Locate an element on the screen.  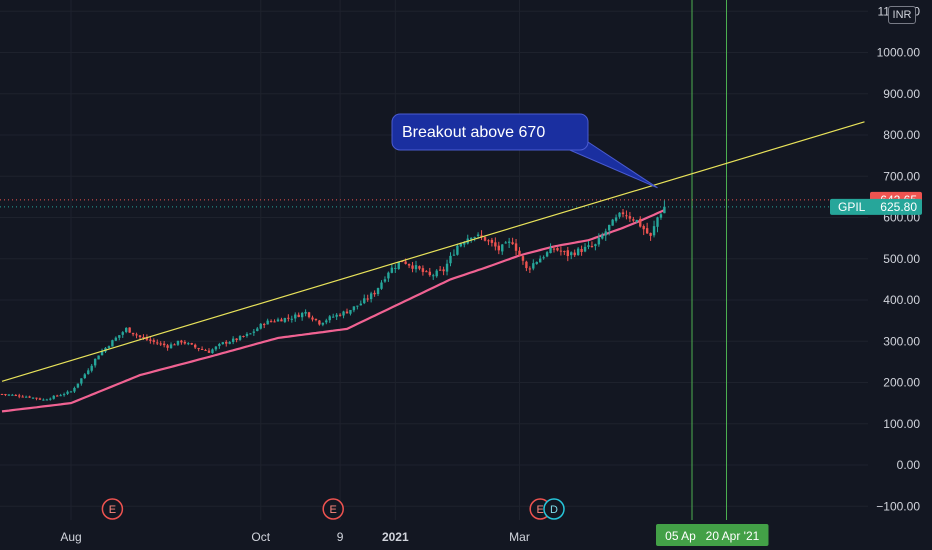
price-tags: 642.65GPIL625.80 is located at coordinates (876, 203).